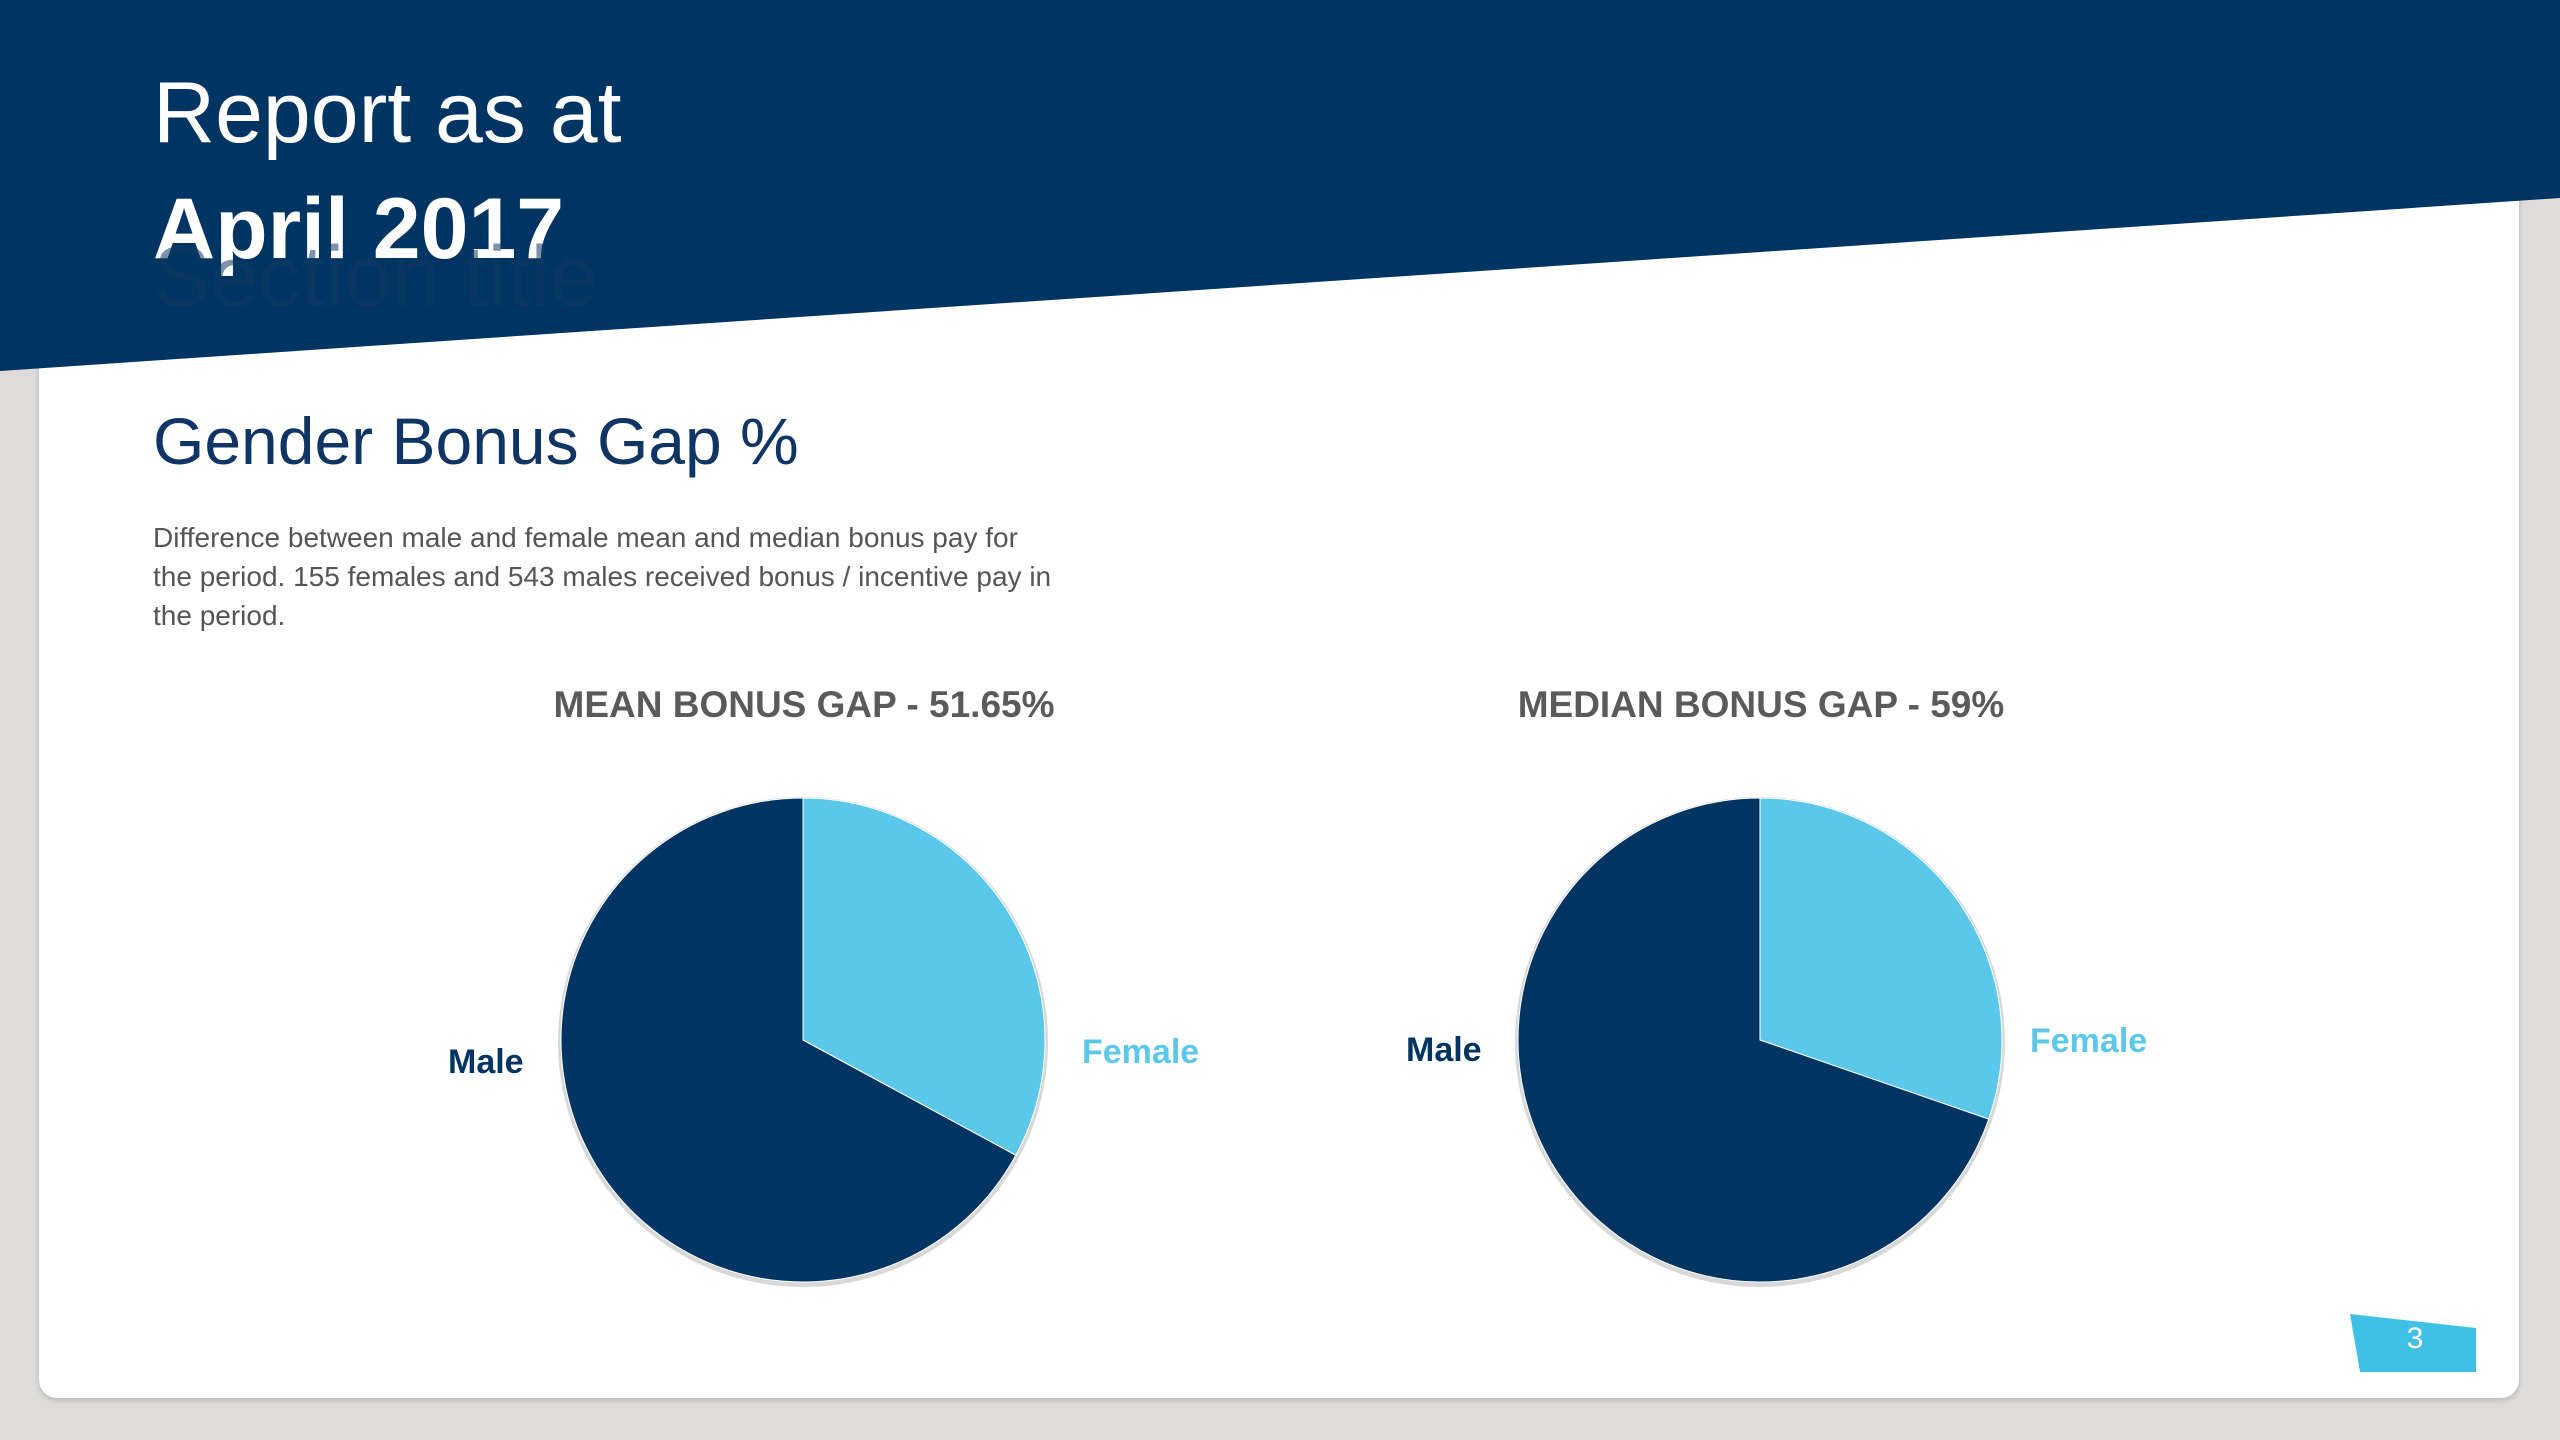 The width and height of the screenshot is (2560, 1440). I want to click on median-slice-male, so click(1753, 1040).